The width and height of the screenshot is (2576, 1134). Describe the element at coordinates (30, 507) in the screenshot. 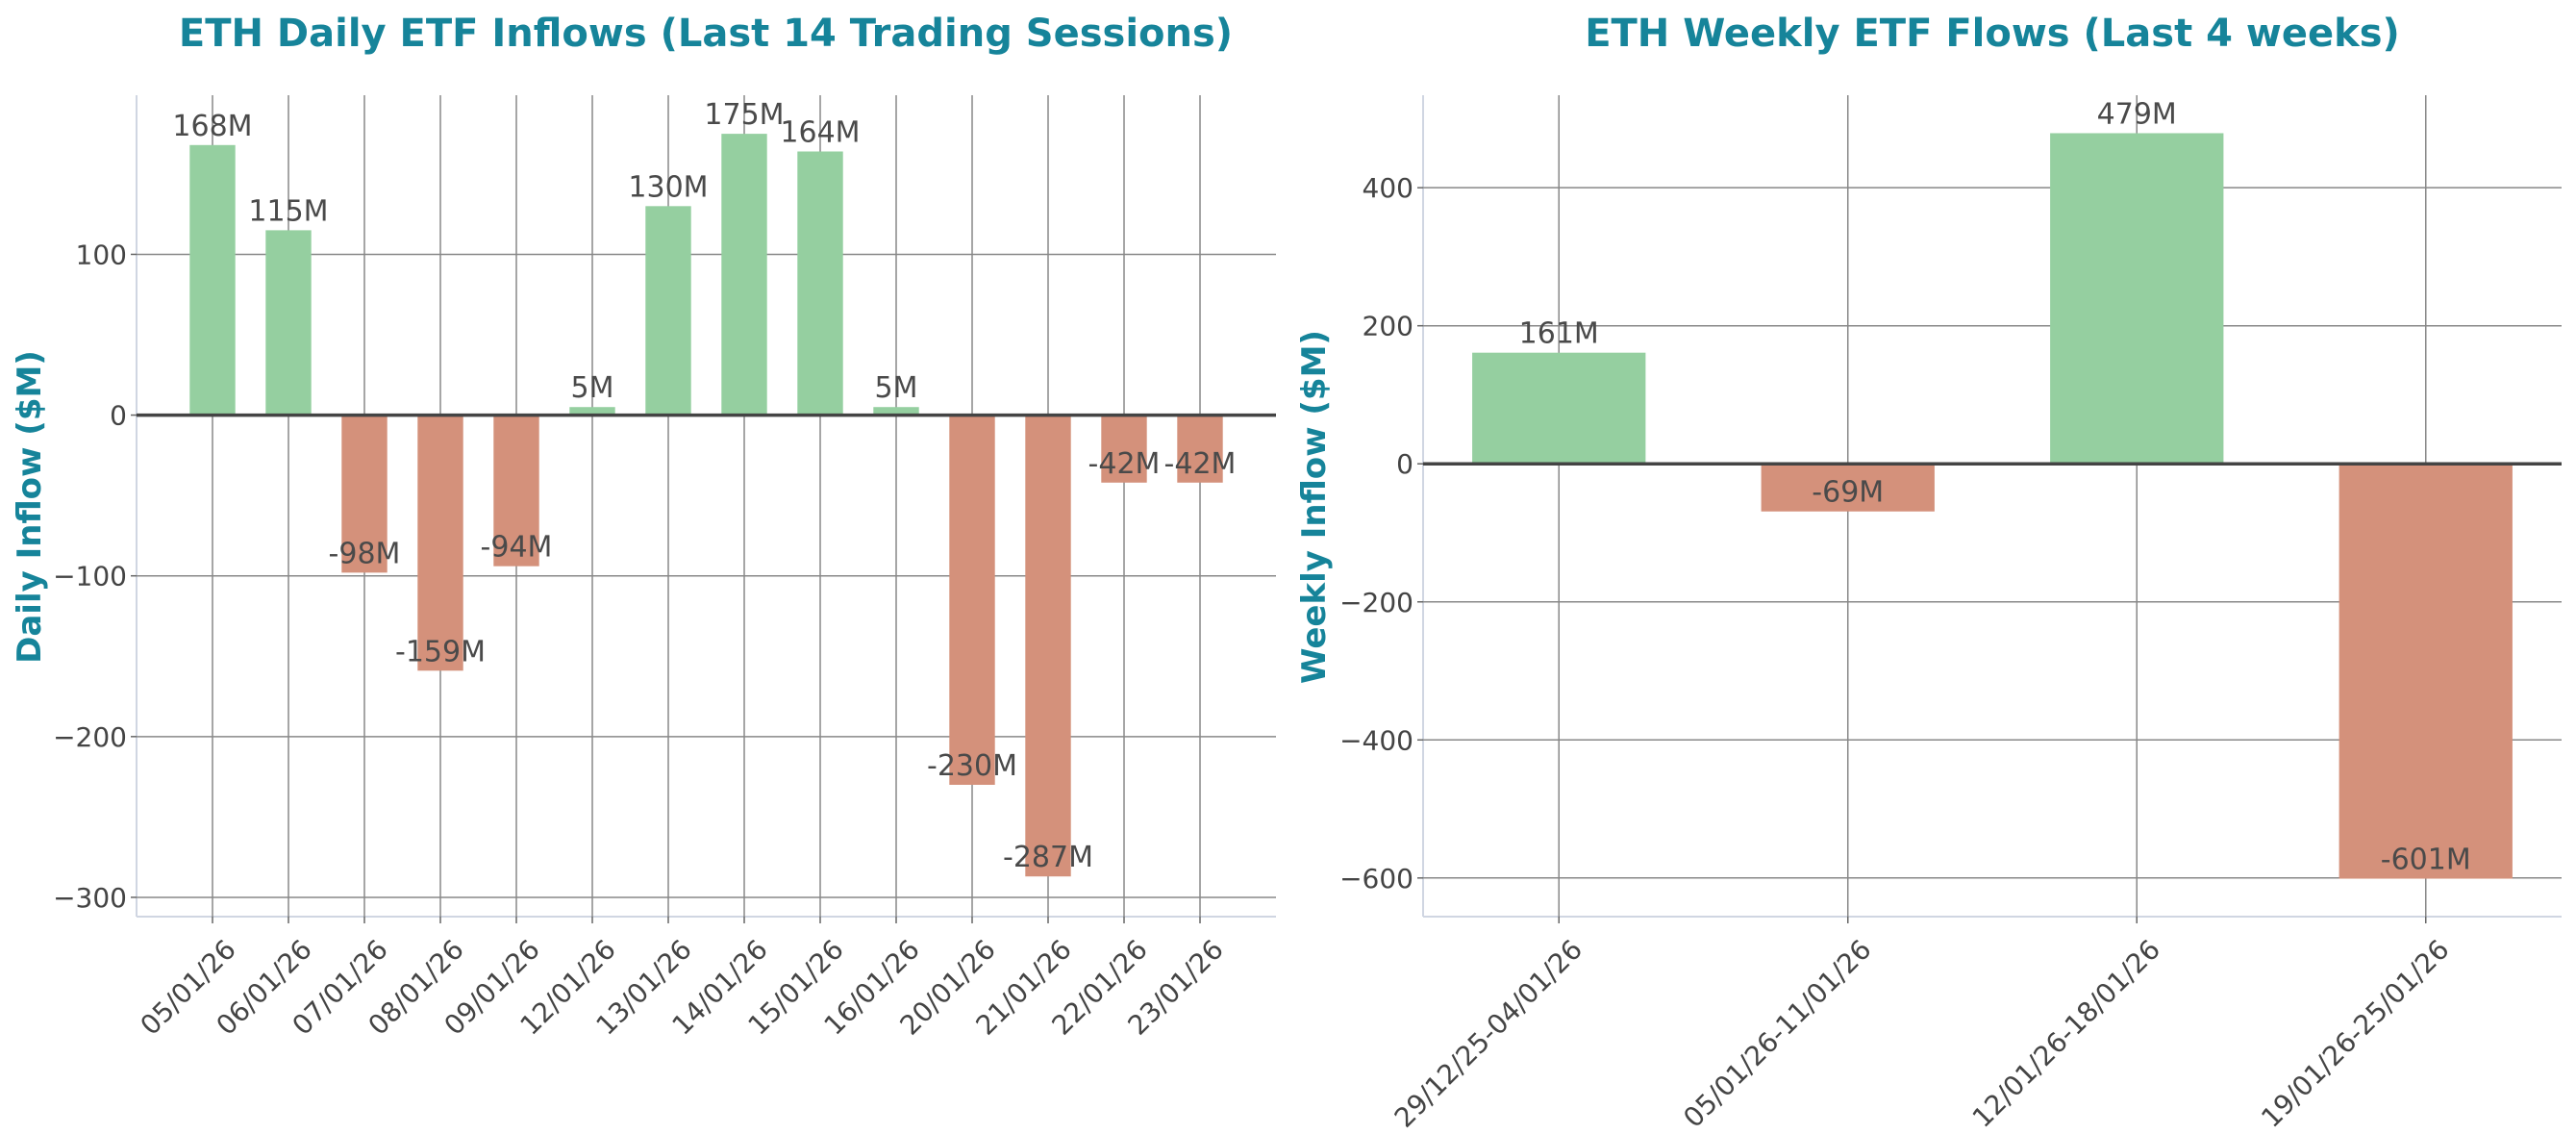

I see `daily-y-axis-label: Daily Inflow ($M)` at that location.